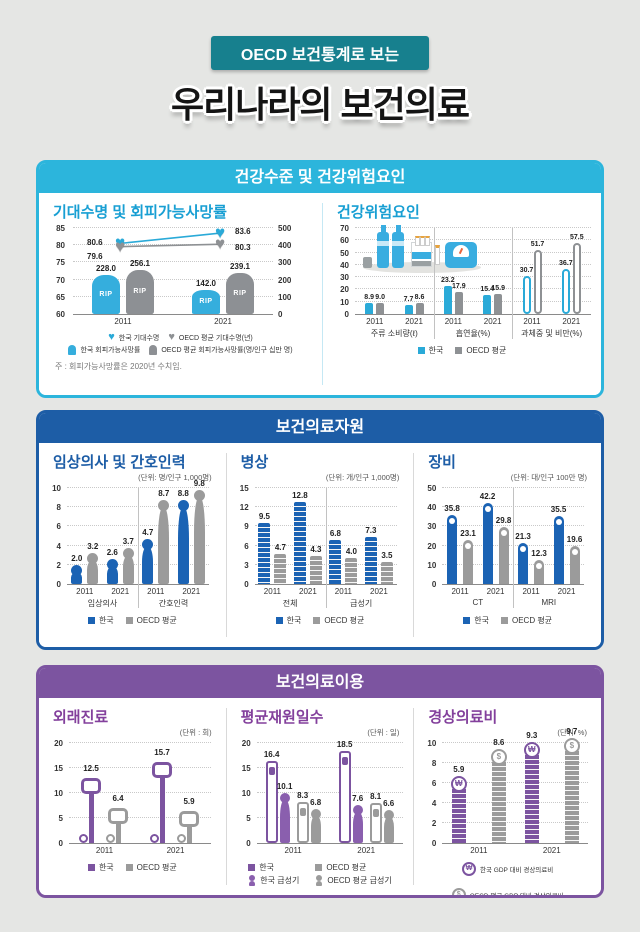 The width and height of the screenshot is (640, 932). Describe the element at coordinates (118, 366) in the screenshot. I see `chart-note: 주 : 회피가능사망률은 2020년 수치임.` at that location.